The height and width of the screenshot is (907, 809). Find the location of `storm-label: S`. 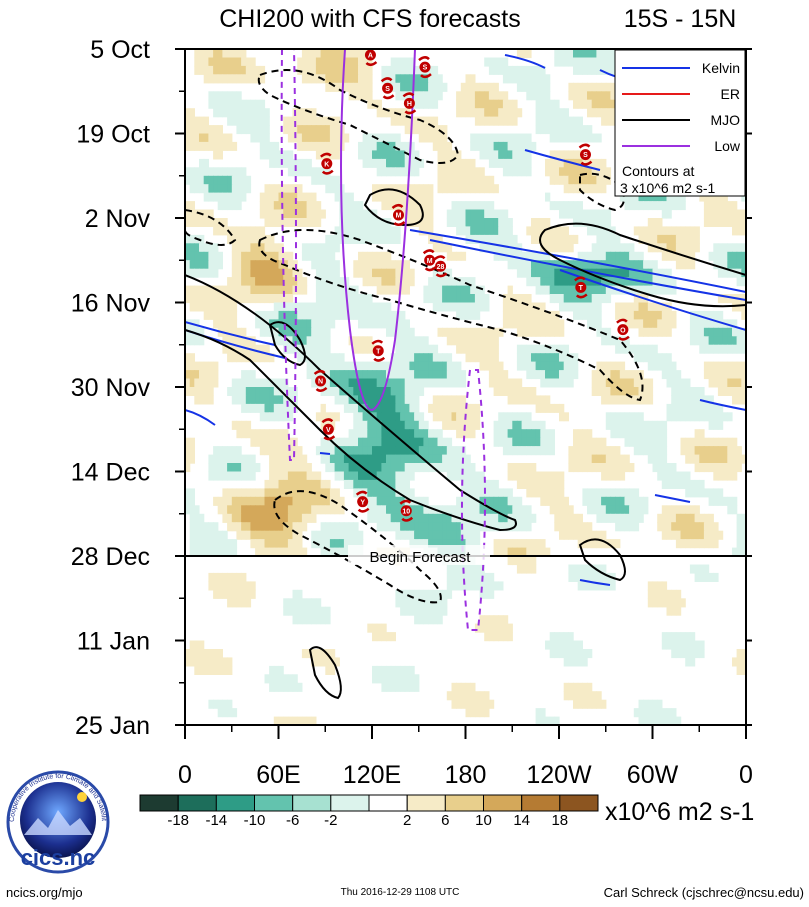

storm-label: S is located at coordinates (425, 68).